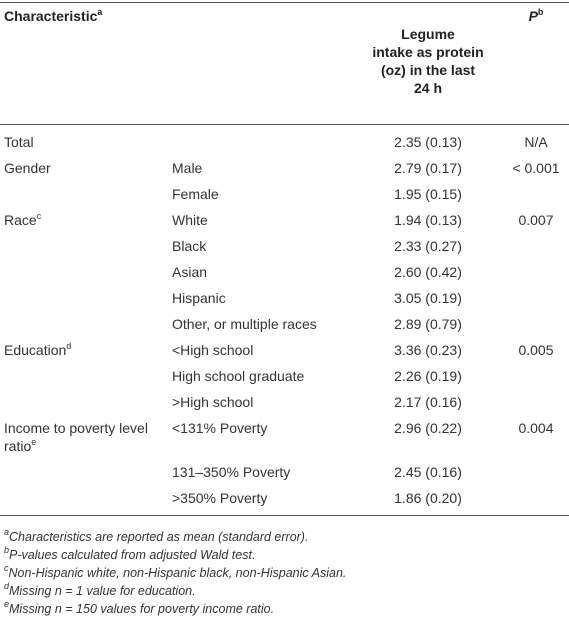 This screenshot has width=569, height=626. I want to click on characteristic-cell: Racec, so click(84, 220).